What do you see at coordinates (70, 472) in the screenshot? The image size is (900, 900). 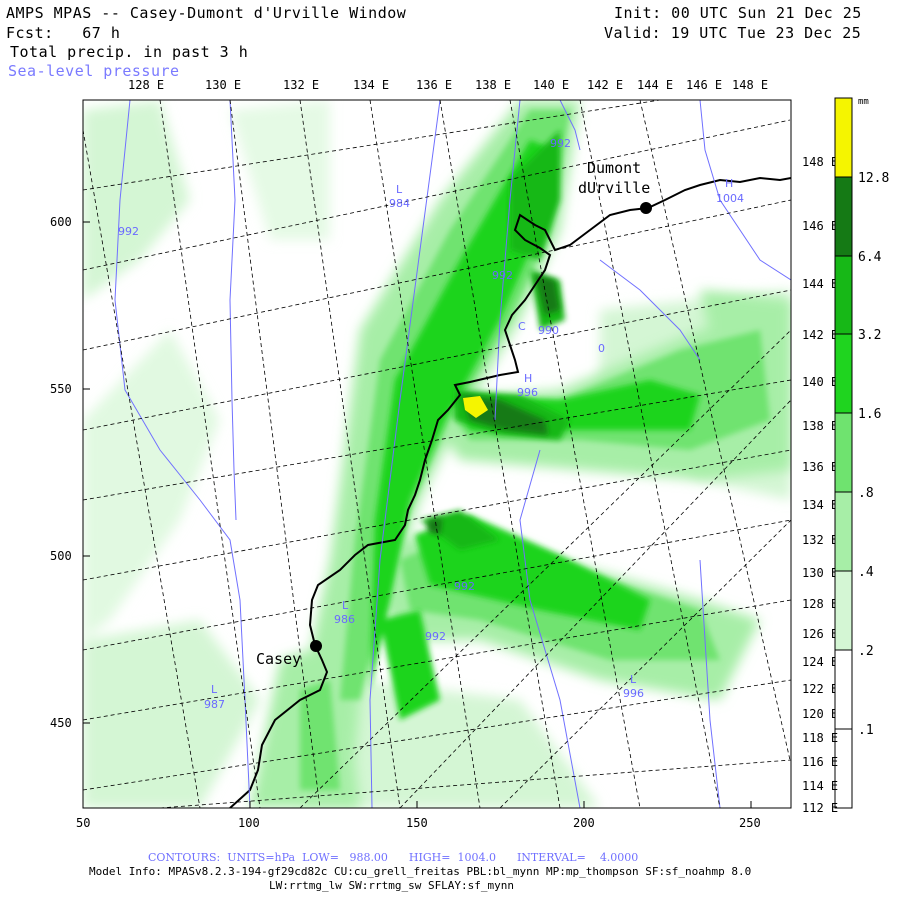 I see `y-axis-ticks: 600 550 500 450` at bounding box center [70, 472].